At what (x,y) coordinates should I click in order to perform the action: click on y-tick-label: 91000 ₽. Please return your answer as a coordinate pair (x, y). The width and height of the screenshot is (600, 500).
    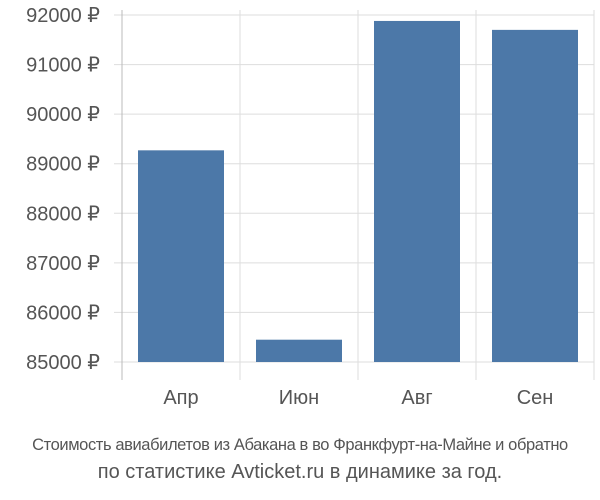
    Looking at the image, I should click on (63, 66).